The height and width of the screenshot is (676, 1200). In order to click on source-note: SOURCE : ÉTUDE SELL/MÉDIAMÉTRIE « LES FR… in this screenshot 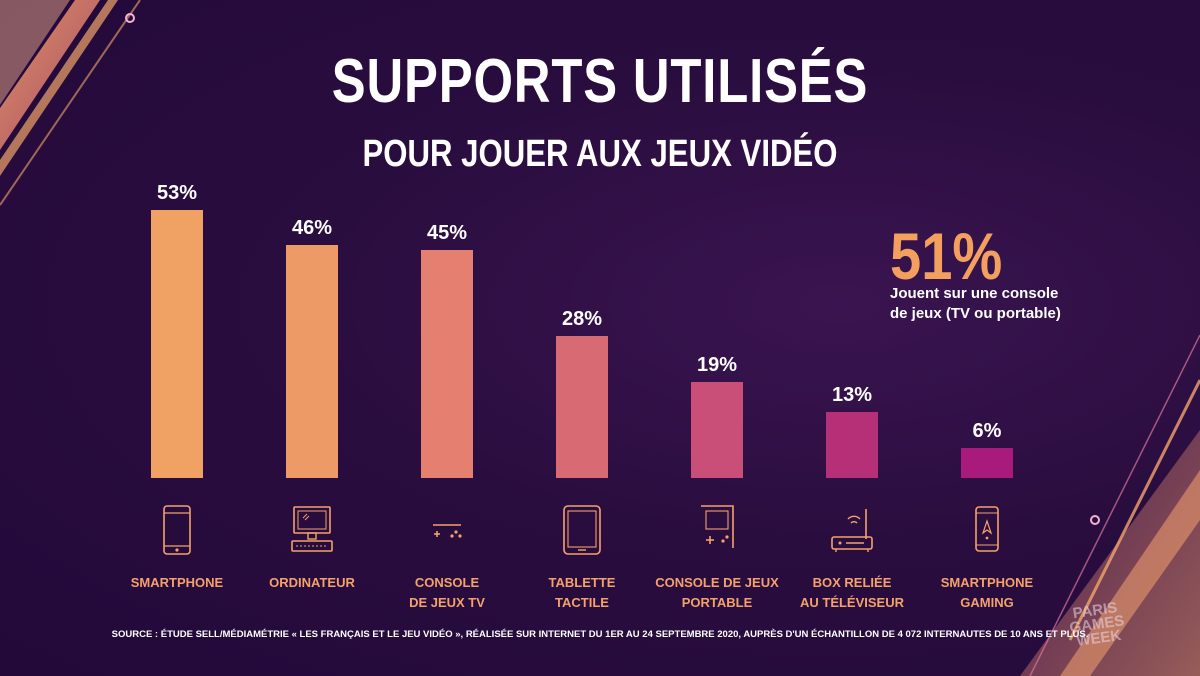, I will do `click(600, 634)`.